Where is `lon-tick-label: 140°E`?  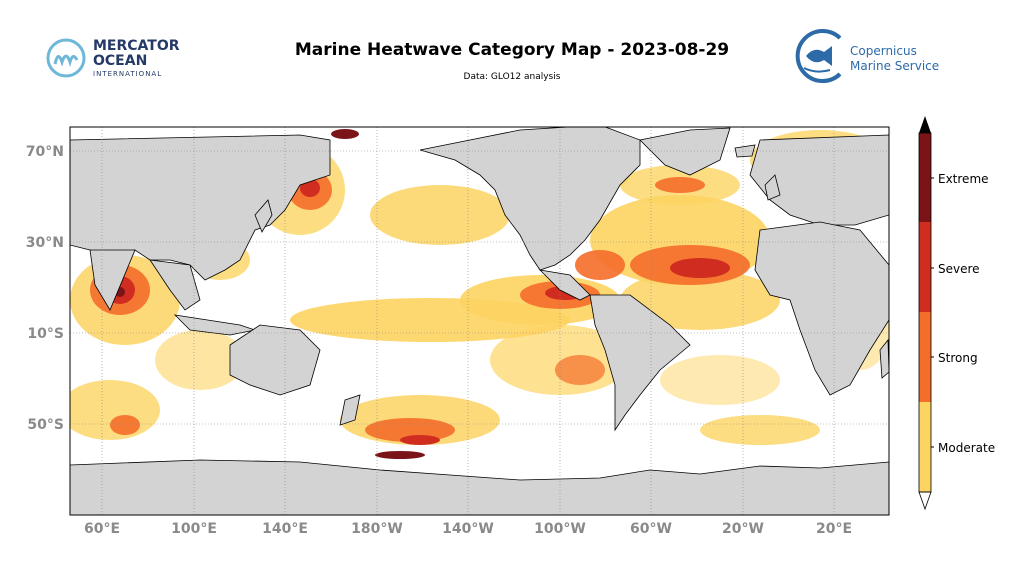
lon-tick-label: 140°E is located at coordinates (285, 529).